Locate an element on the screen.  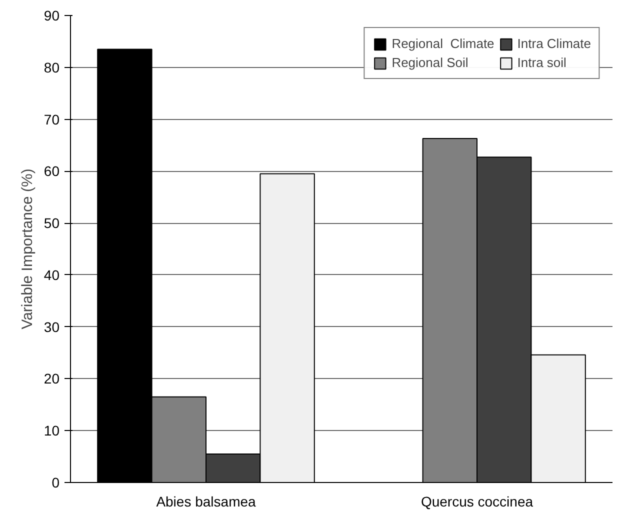
y-tick-label: 80 is located at coordinates (52, 67).